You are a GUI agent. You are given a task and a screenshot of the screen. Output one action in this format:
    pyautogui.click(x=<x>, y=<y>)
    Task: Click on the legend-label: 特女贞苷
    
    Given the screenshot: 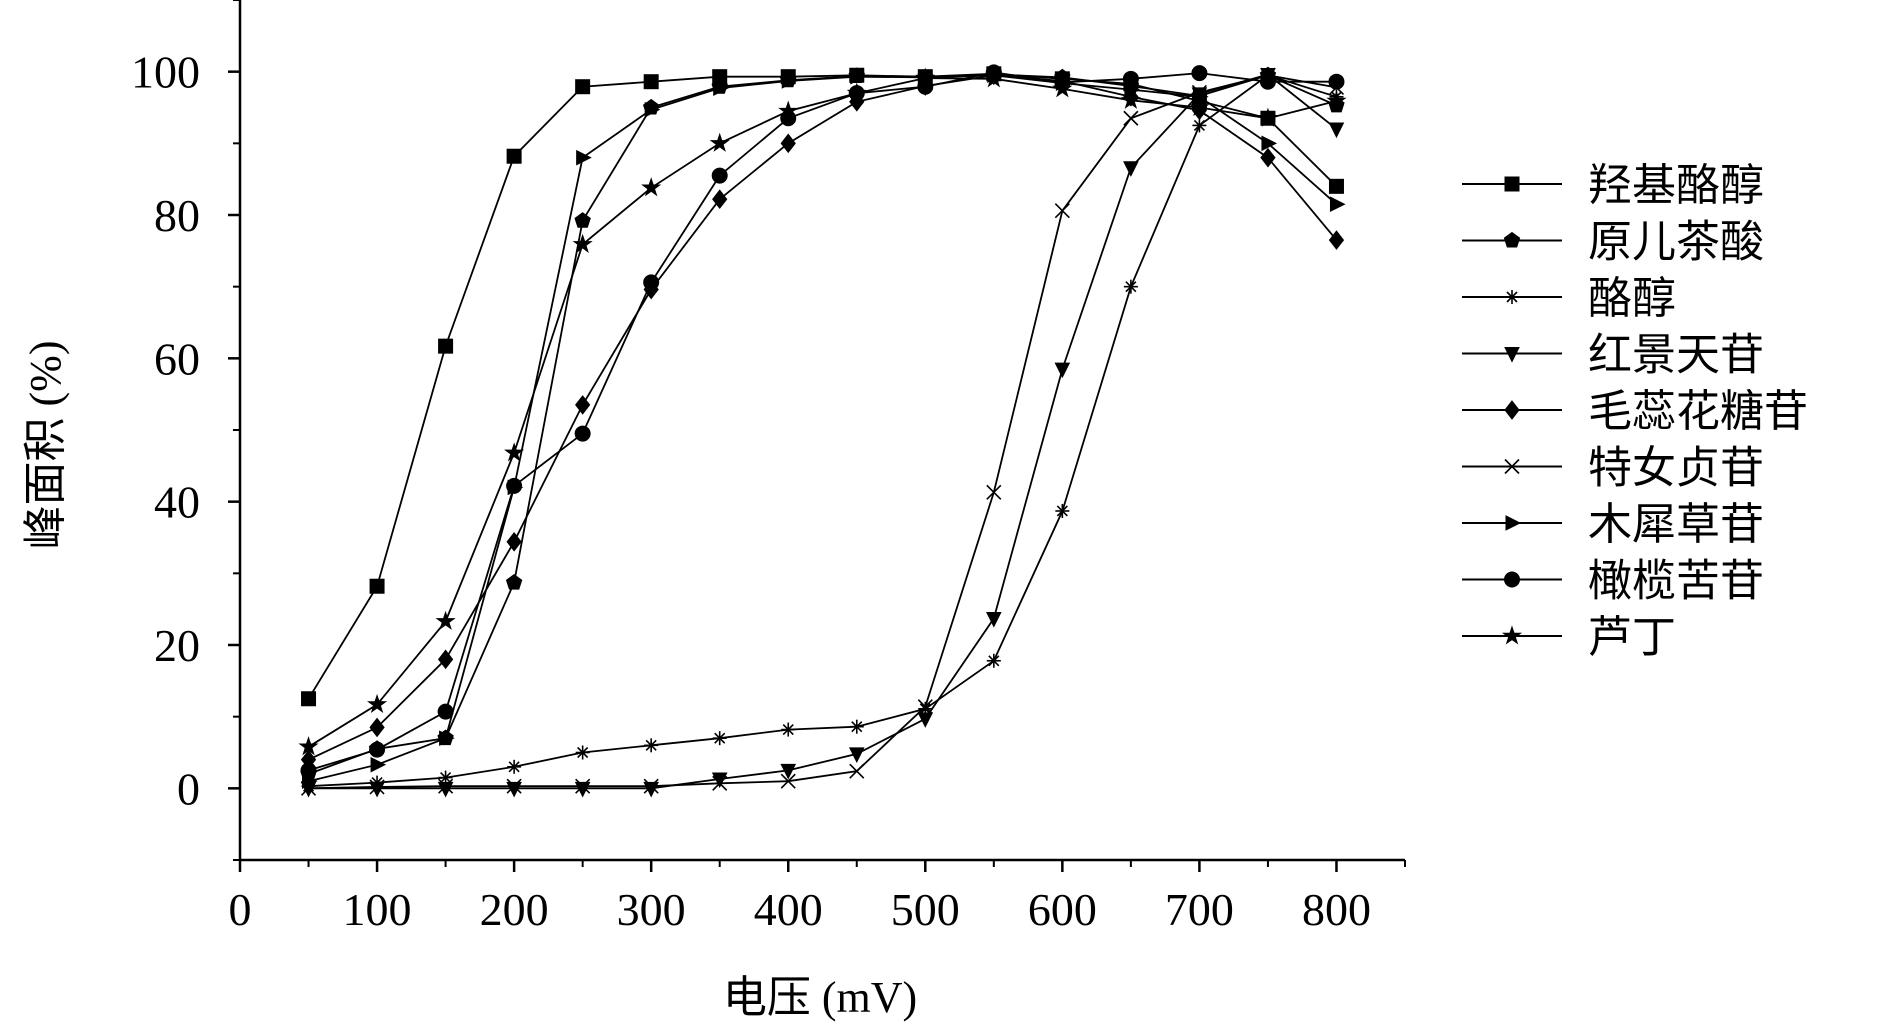 What is the action you would take?
    pyautogui.click(x=1676, y=468)
    